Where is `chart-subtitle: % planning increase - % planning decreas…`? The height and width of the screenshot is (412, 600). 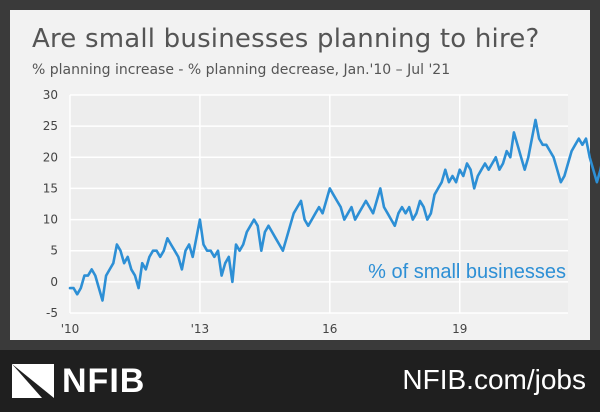
chart-subtitle: % planning increase - % planning decreas… is located at coordinates (241, 70).